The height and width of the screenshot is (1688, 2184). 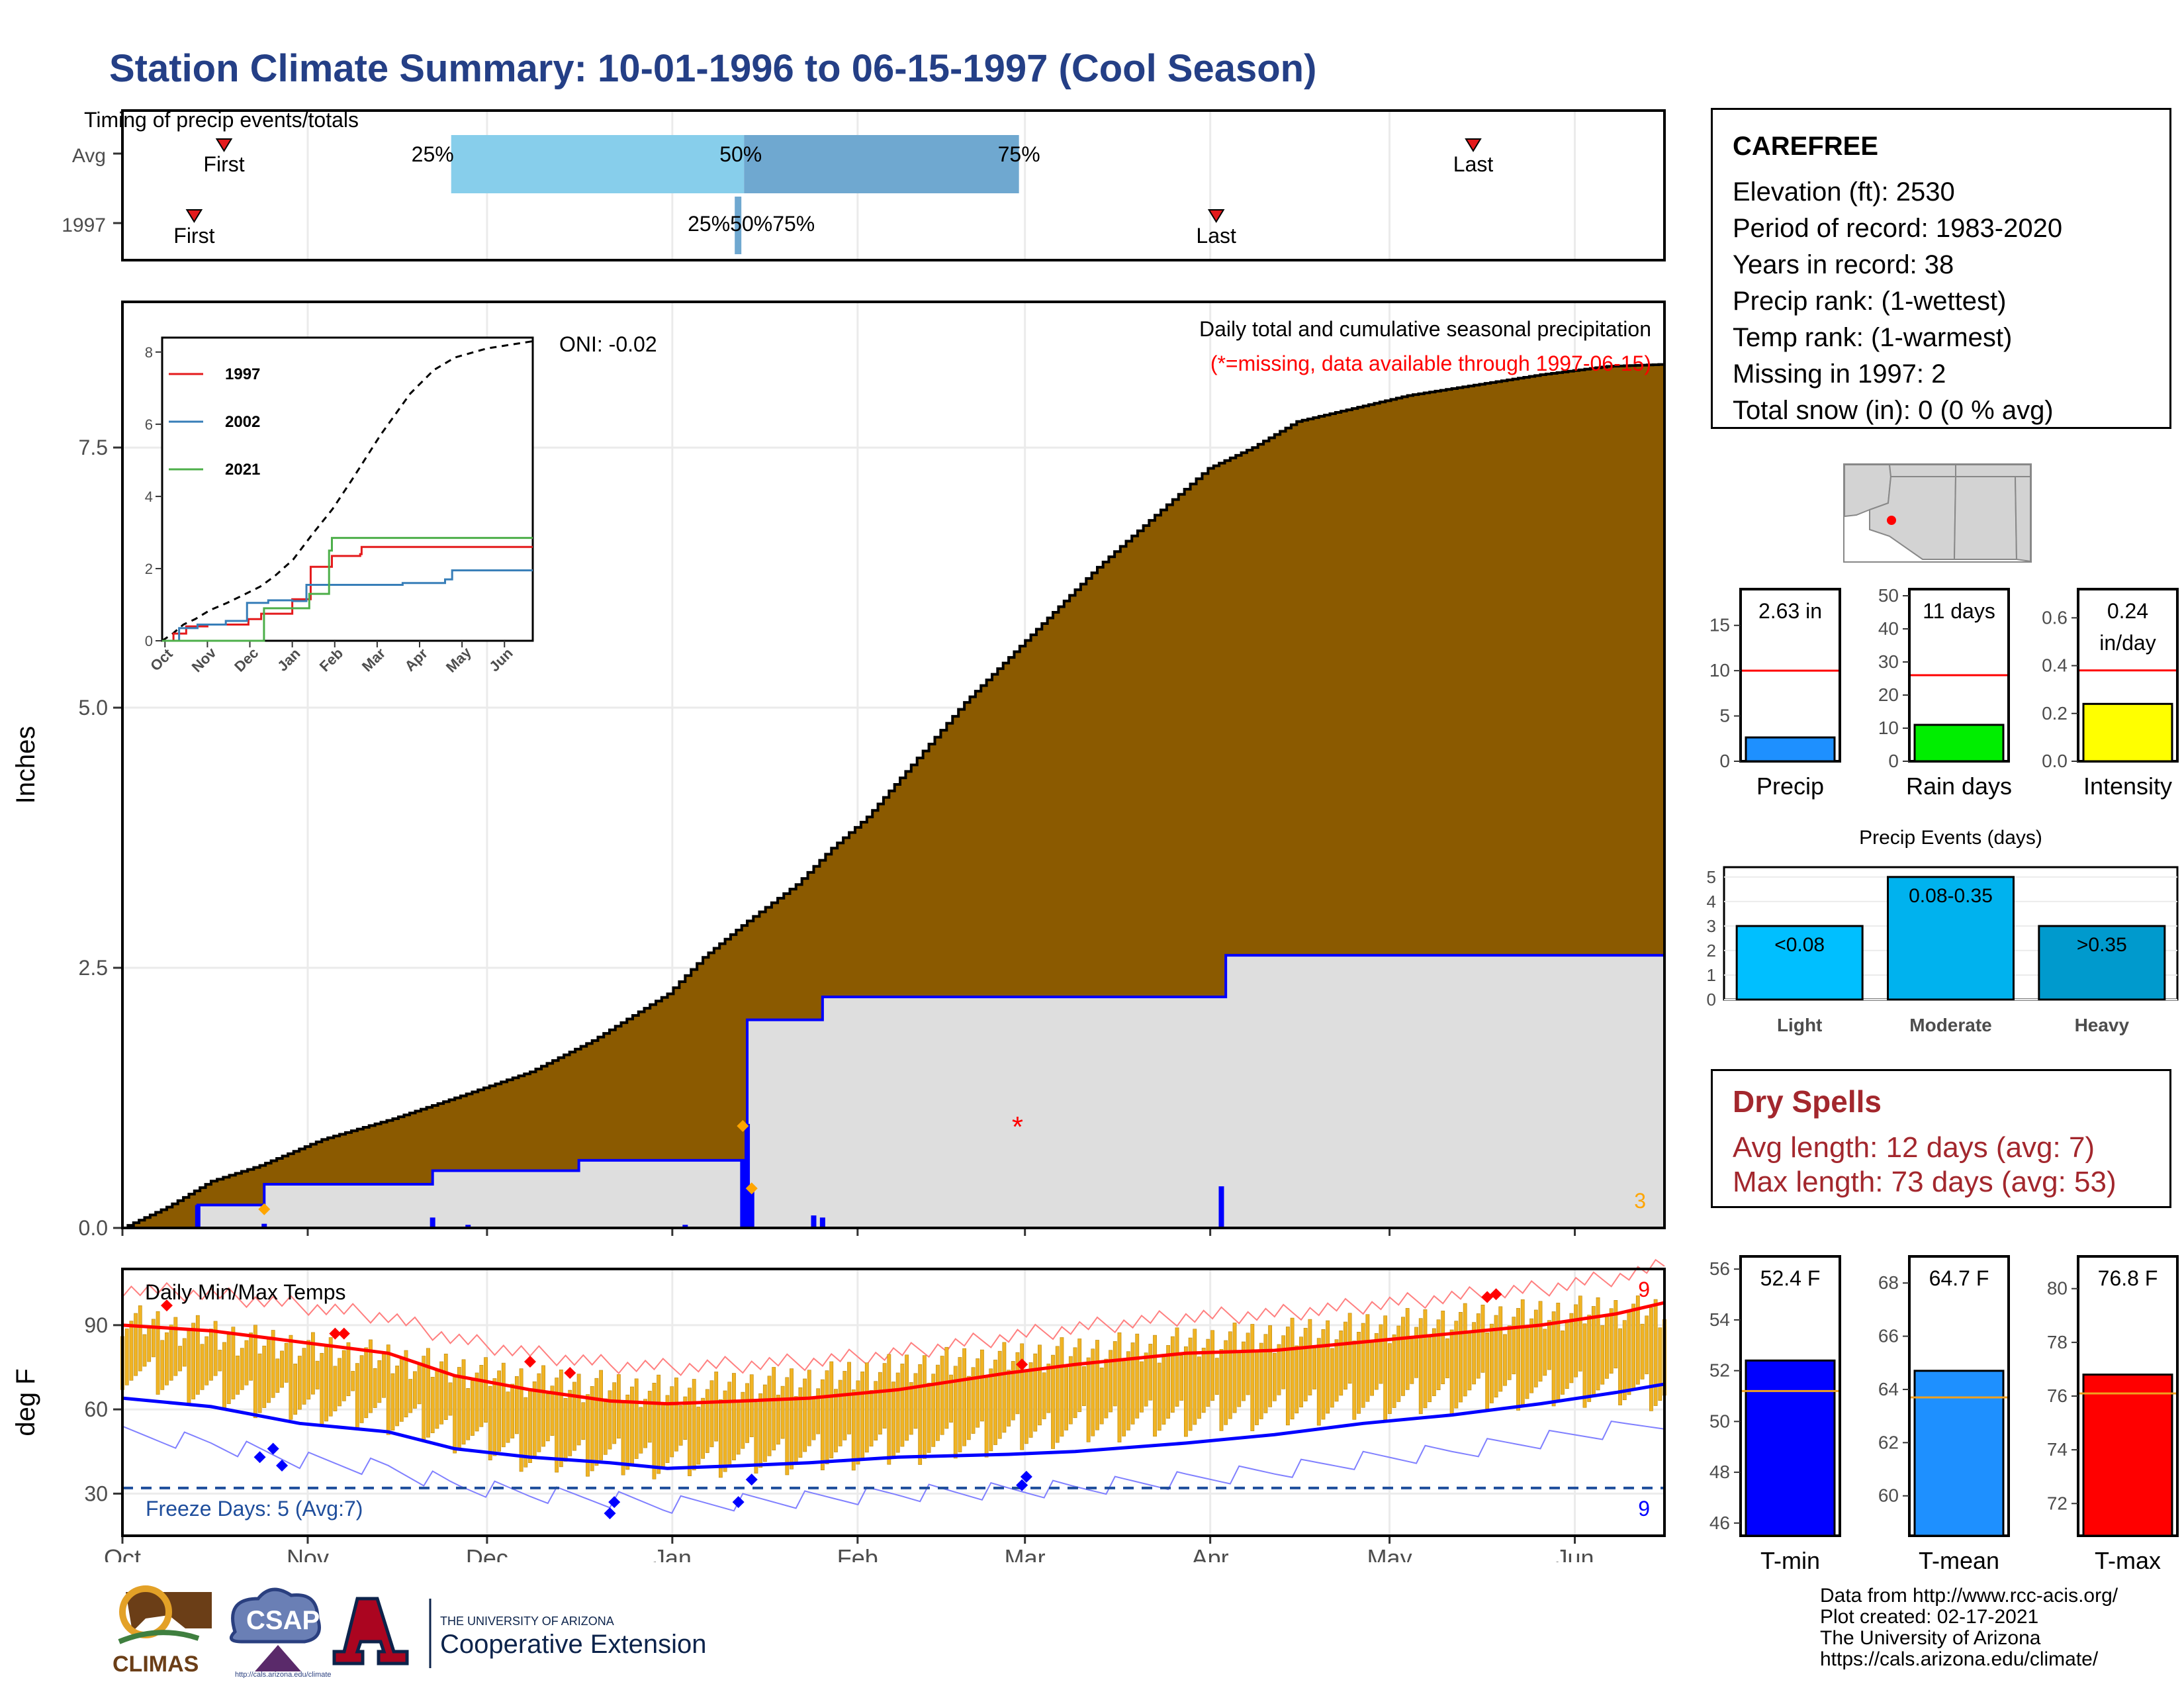 I want to click on temp-xtick-label-6: Apr, so click(x=1210, y=1553).